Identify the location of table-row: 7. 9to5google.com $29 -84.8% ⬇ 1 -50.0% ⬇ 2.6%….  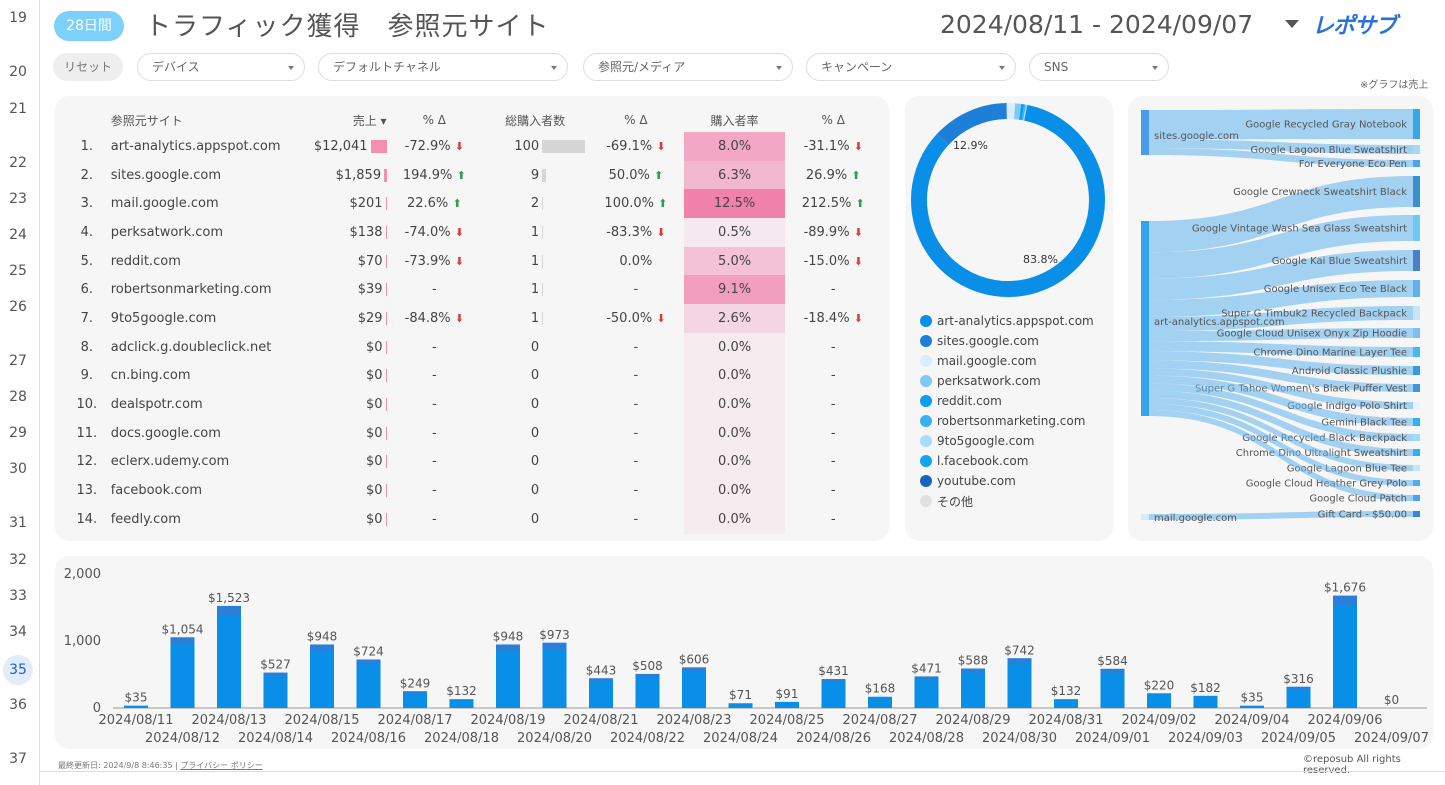
(472, 318).